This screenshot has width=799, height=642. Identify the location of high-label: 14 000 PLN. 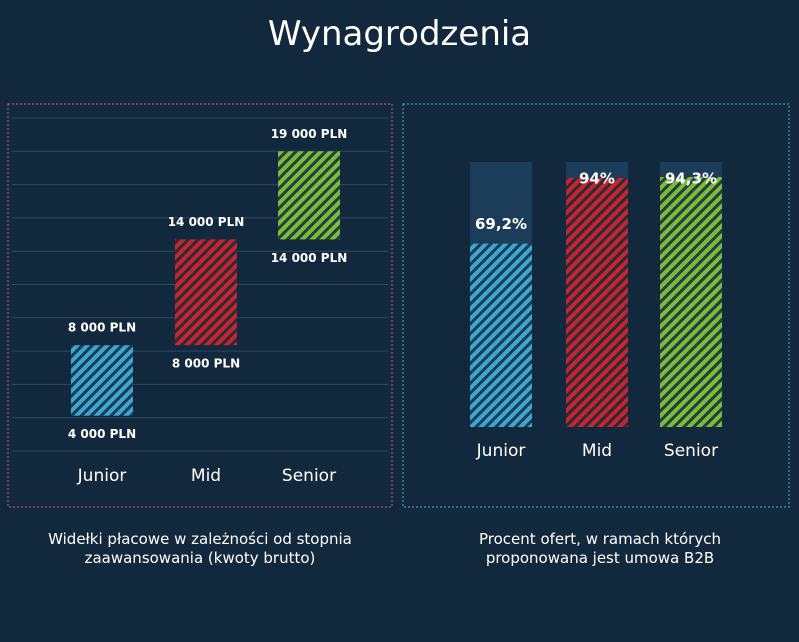
(206, 222).